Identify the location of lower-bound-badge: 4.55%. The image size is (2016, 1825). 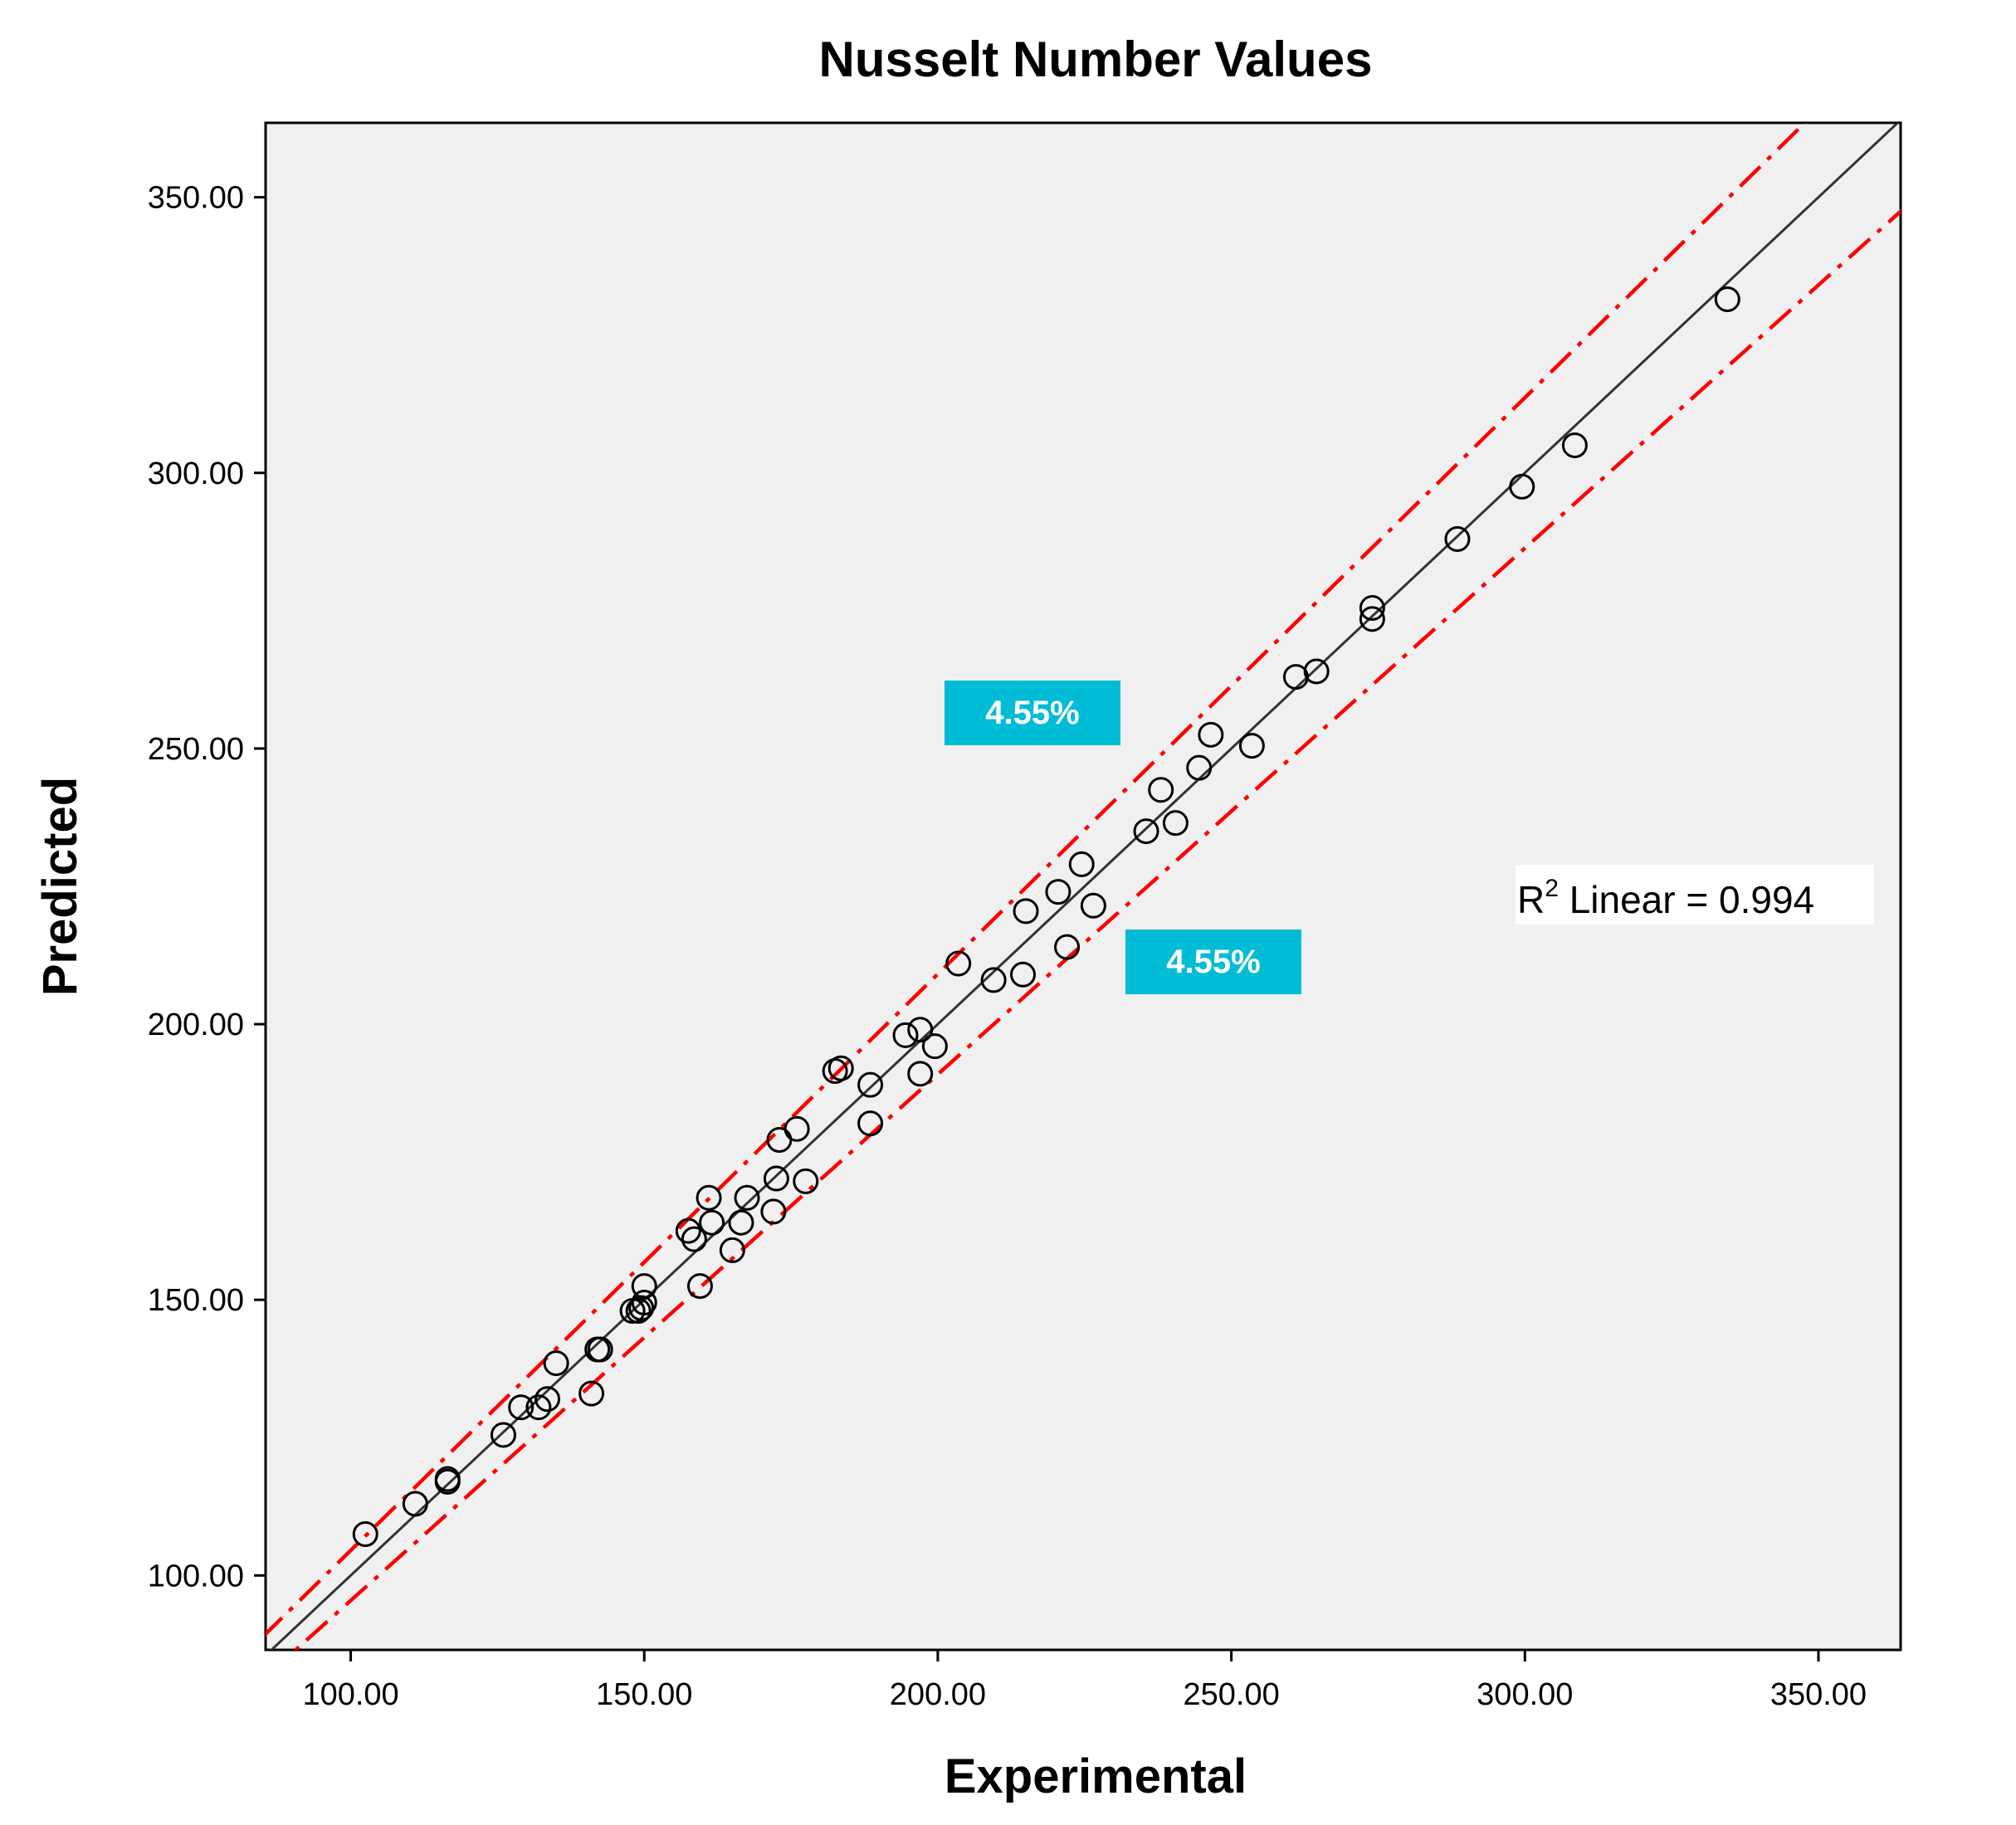
(1213, 962).